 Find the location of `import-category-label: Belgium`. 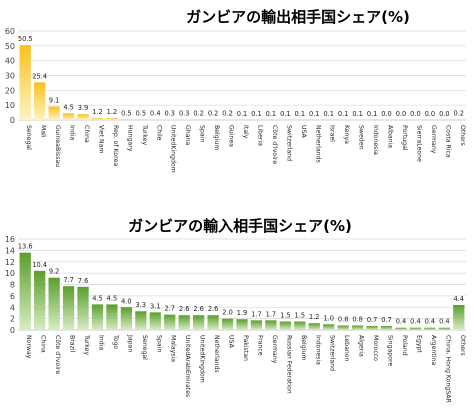

import-category-label: Belgium is located at coordinates (303, 347).